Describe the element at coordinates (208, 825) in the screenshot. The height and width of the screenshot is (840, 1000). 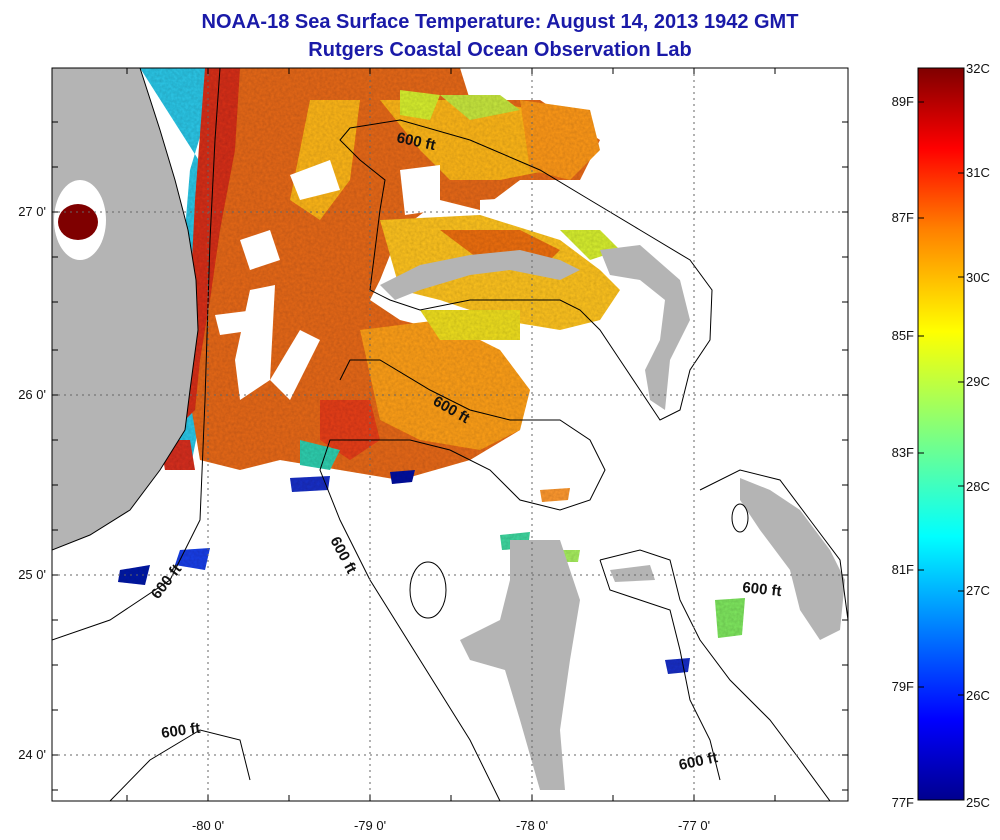
I see `longitude-label: -80 0'` at that location.